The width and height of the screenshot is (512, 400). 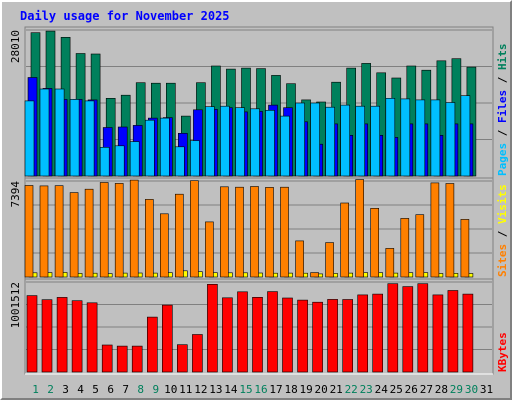 I want to click on x-tick-label-day-18: 18, so click(x=290, y=389).